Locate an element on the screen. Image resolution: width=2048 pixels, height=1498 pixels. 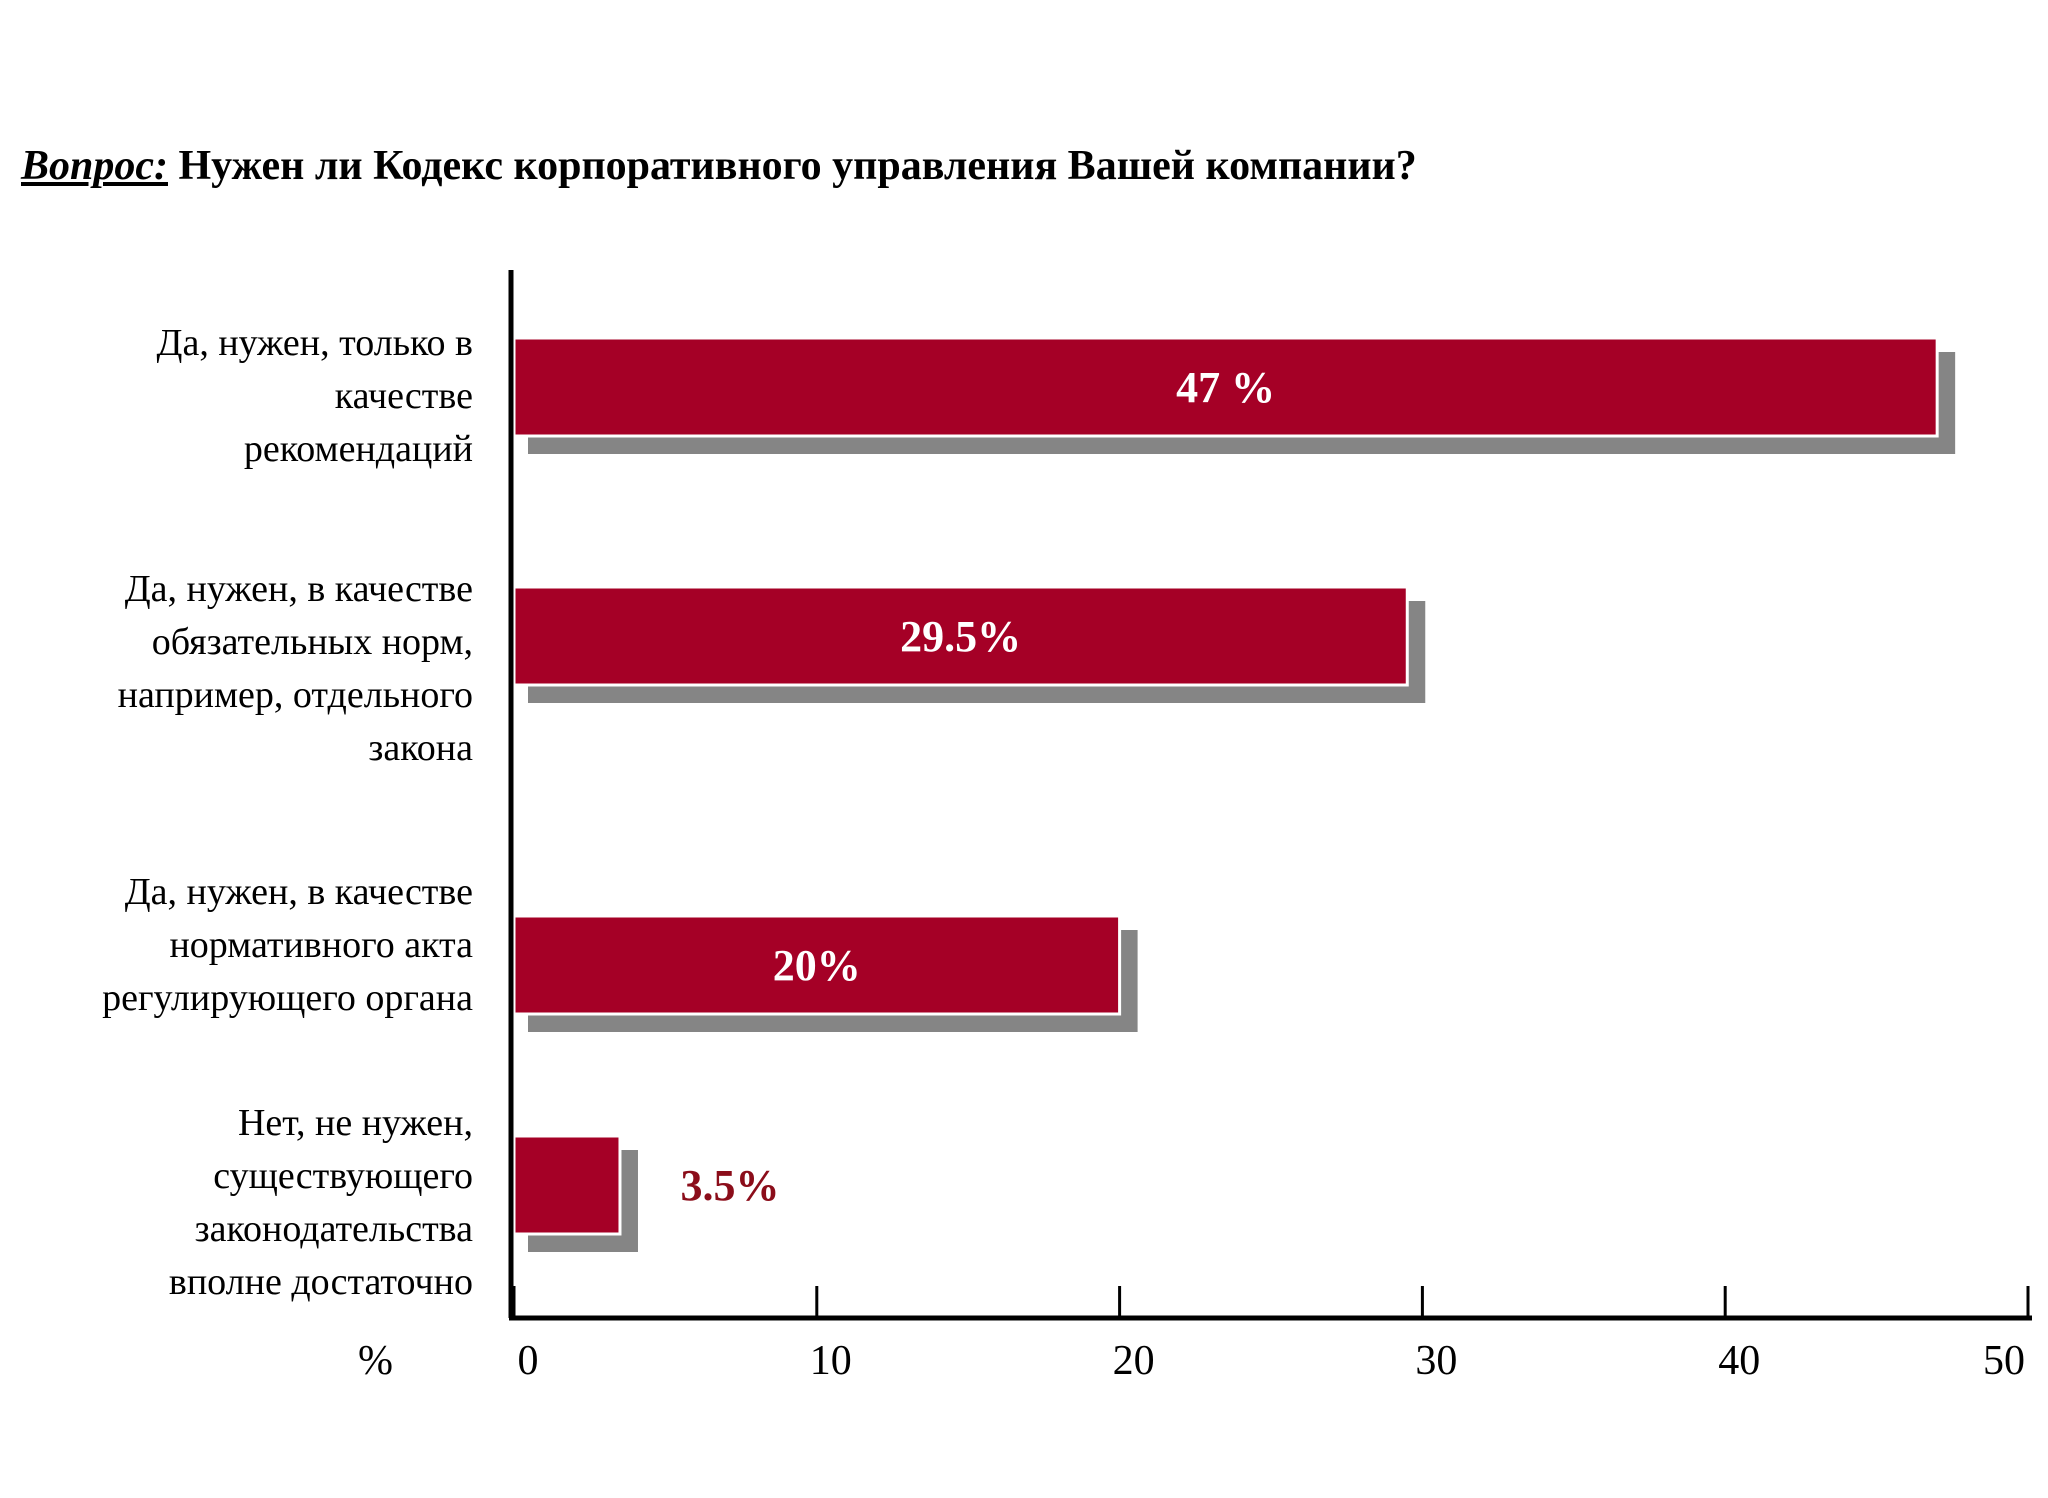
category-label: Да, нужен, только в качестве рекомендаций is located at coordinates (236, 396).